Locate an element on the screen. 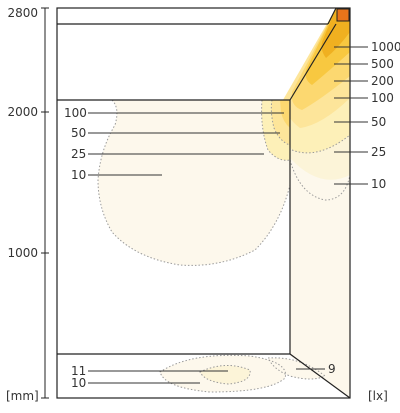 The width and height of the screenshot is (400, 413). ceiling-right-diagonal is located at coordinates (332, 16).